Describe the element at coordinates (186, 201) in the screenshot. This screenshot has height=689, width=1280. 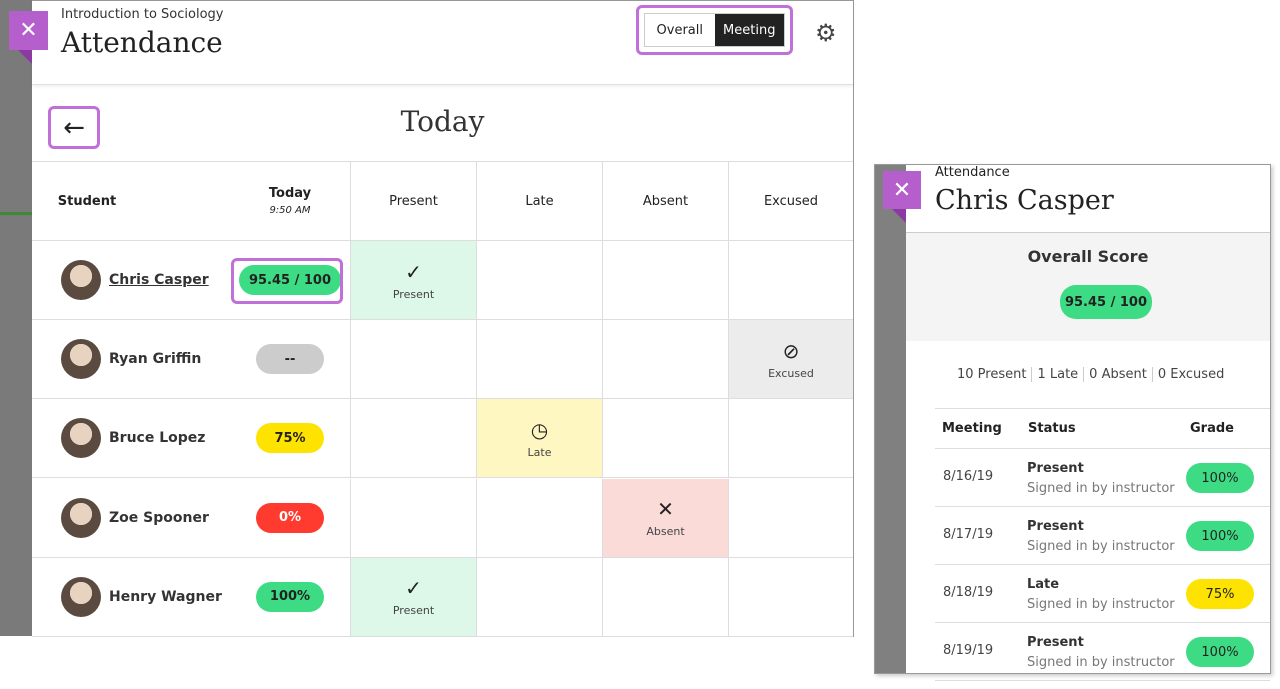
I see `header-spacer` at that location.